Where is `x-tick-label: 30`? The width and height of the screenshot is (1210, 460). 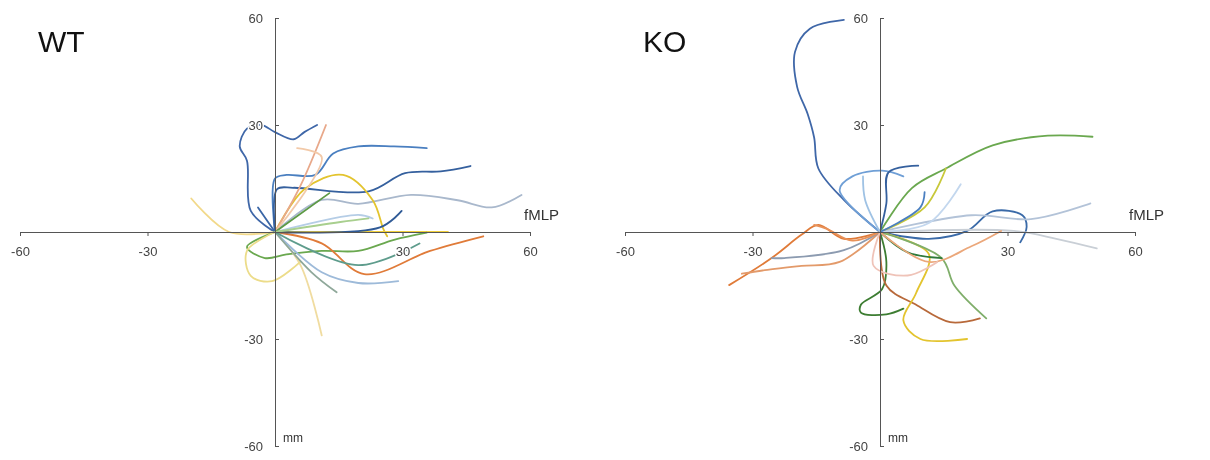
x-tick-label: 30 is located at coordinates (1008, 251).